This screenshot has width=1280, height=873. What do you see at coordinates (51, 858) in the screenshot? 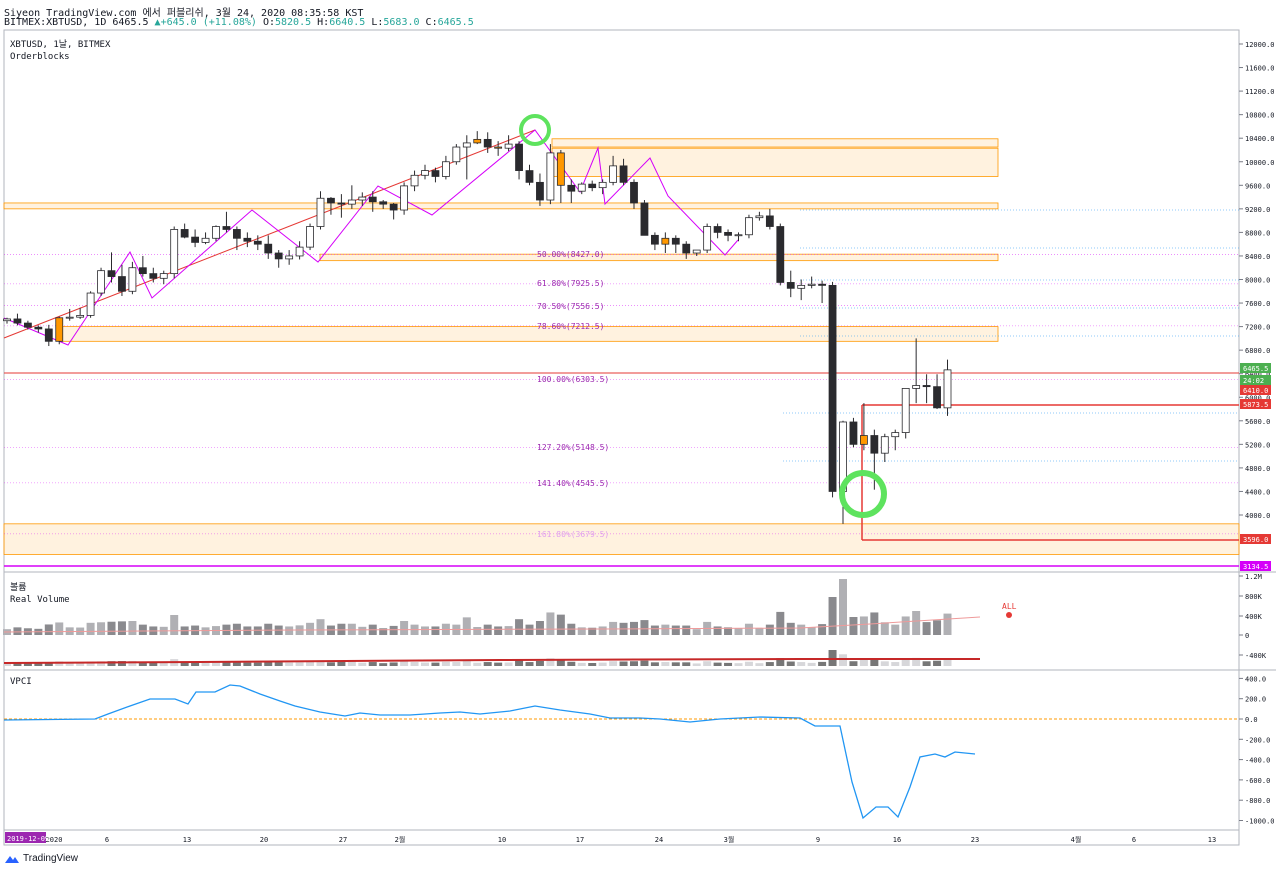
I see `brand-label: TradingView` at bounding box center [51, 858].